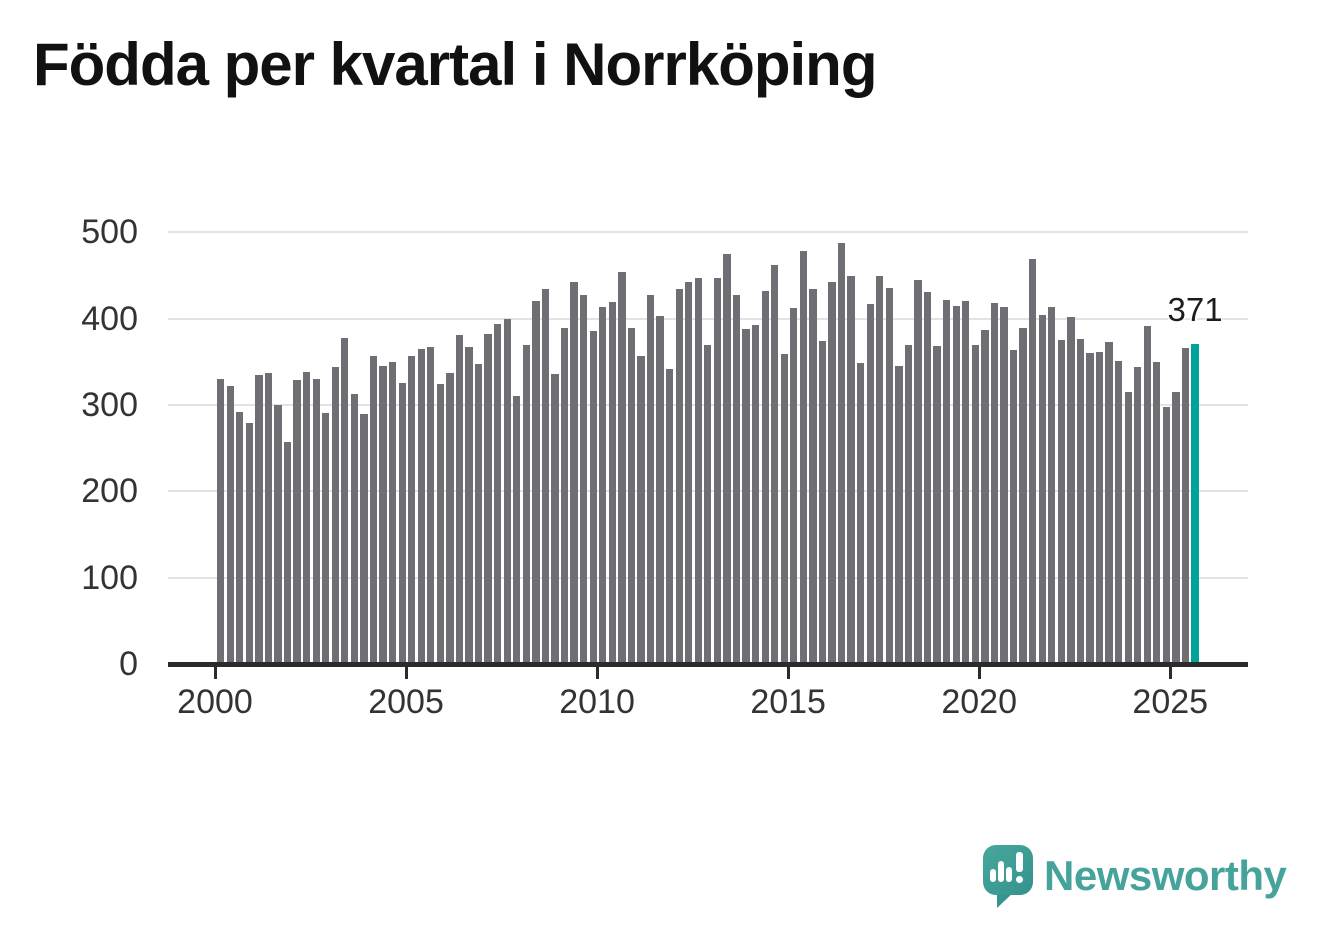 This screenshot has width=1322, height=939. I want to click on highlight-value-label: 371, so click(1195, 309).